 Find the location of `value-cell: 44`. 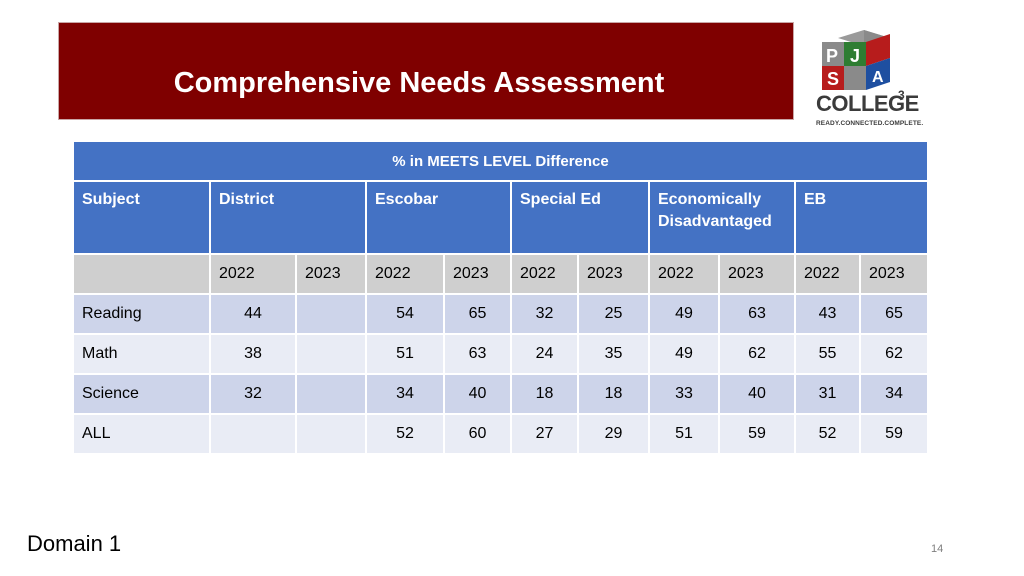

value-cell: 44 is located at coordinates (253, 314).